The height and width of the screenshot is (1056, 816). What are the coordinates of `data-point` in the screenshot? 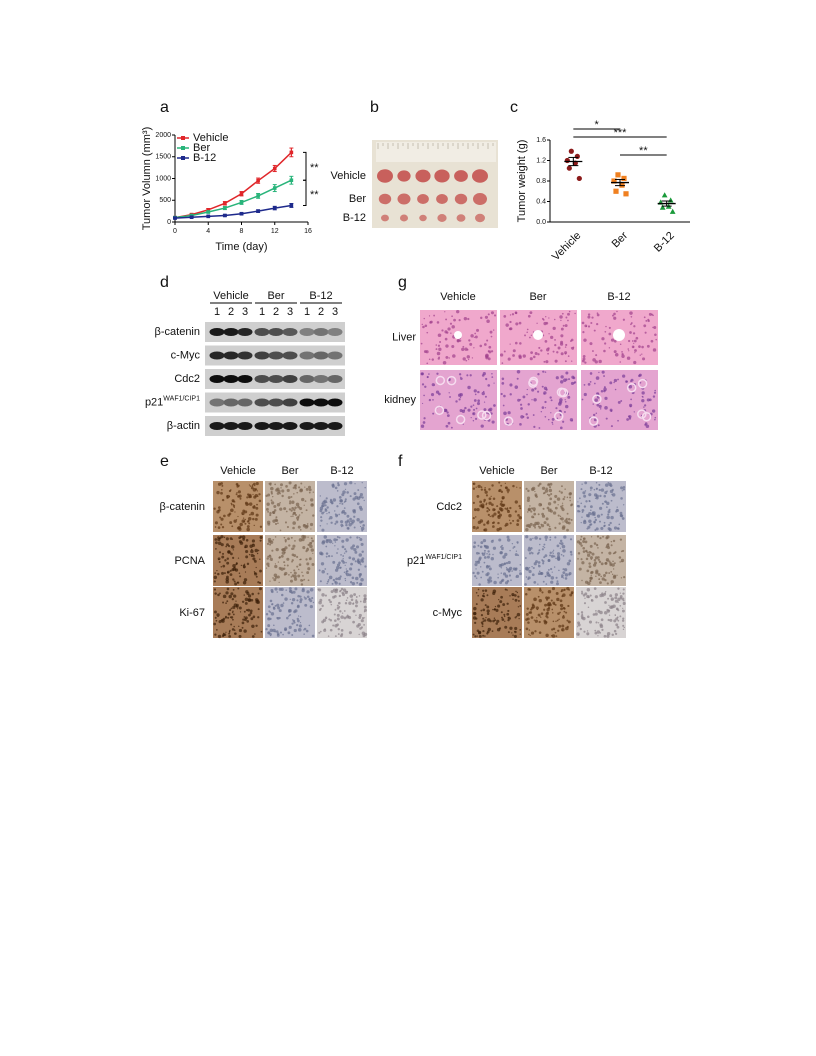 It's located at (274, 168).